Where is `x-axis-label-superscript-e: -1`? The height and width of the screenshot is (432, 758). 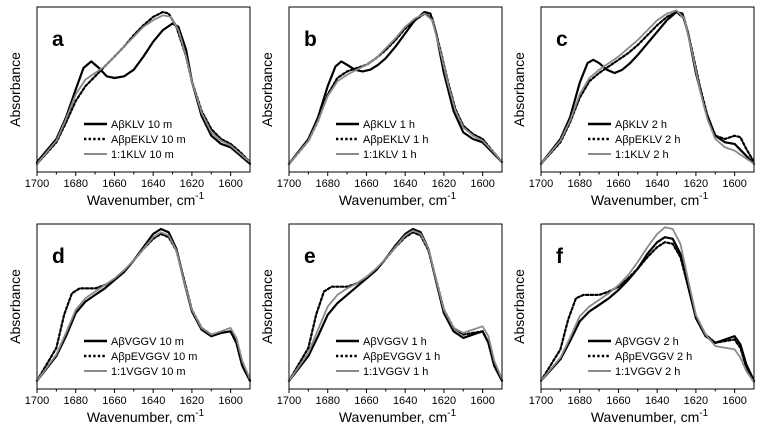 x-axis-label-superscript-e: -1 is located at coordinates (451, 413).